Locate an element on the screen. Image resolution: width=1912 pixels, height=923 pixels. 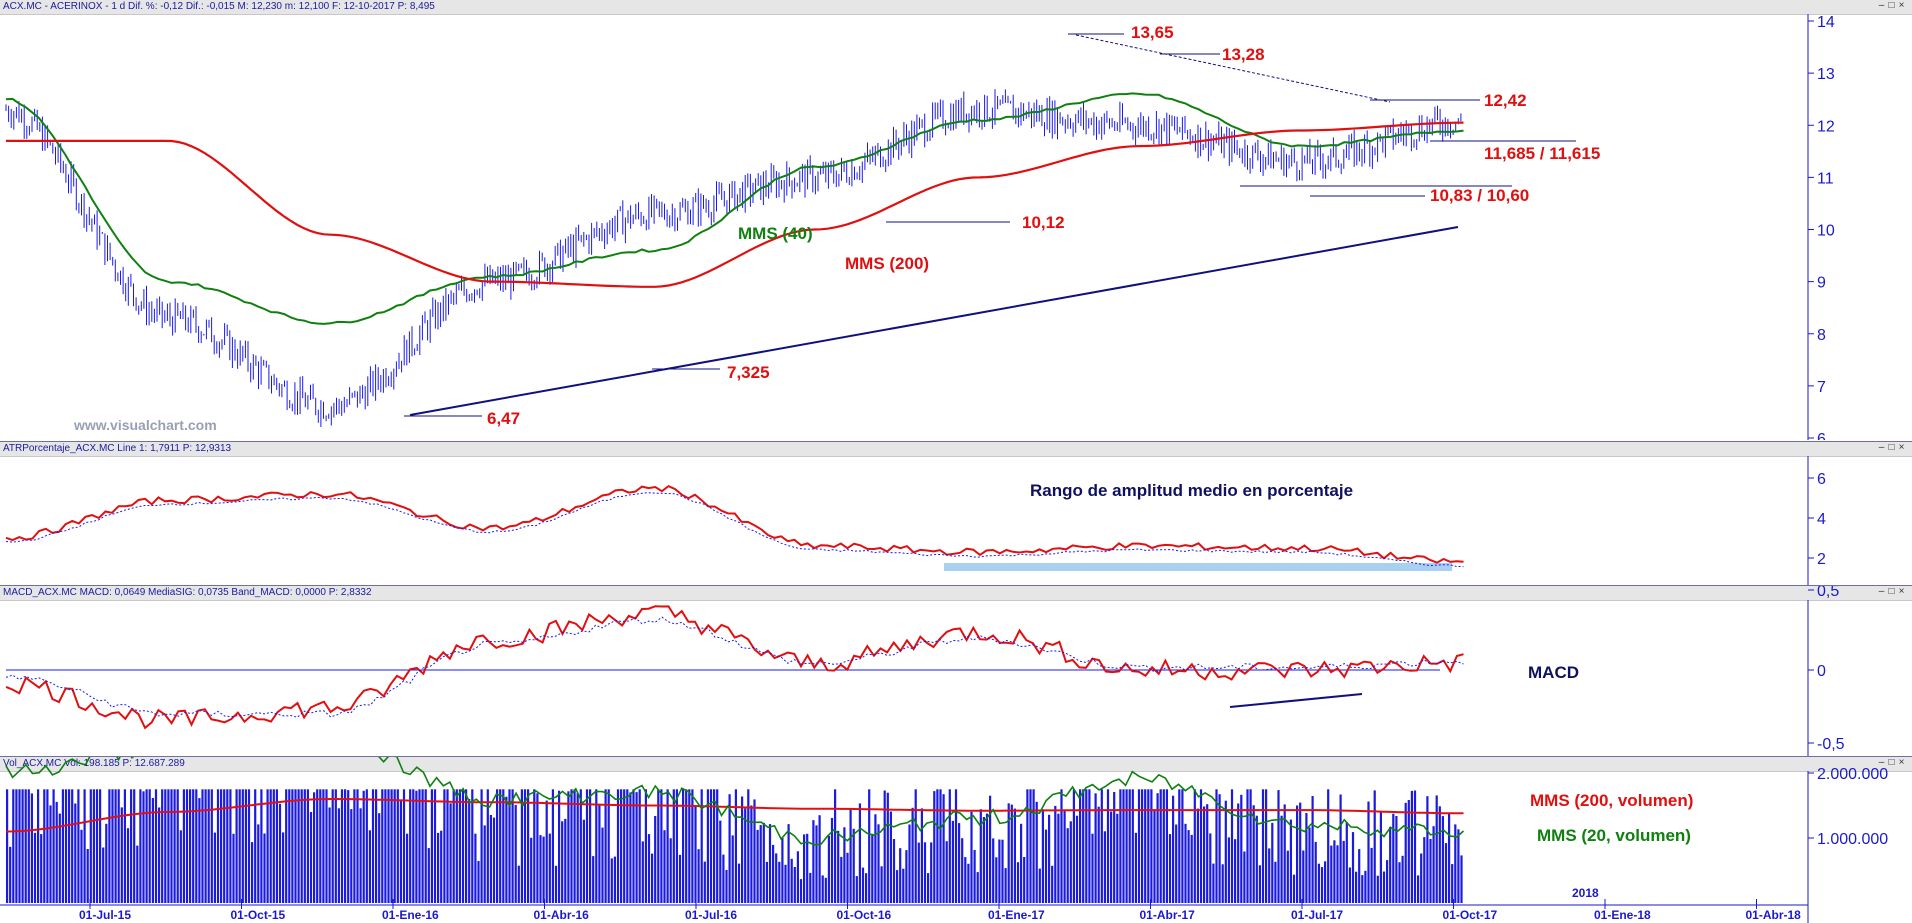
annotation-1012: 10,12 is located at coordinates (1043, 222).